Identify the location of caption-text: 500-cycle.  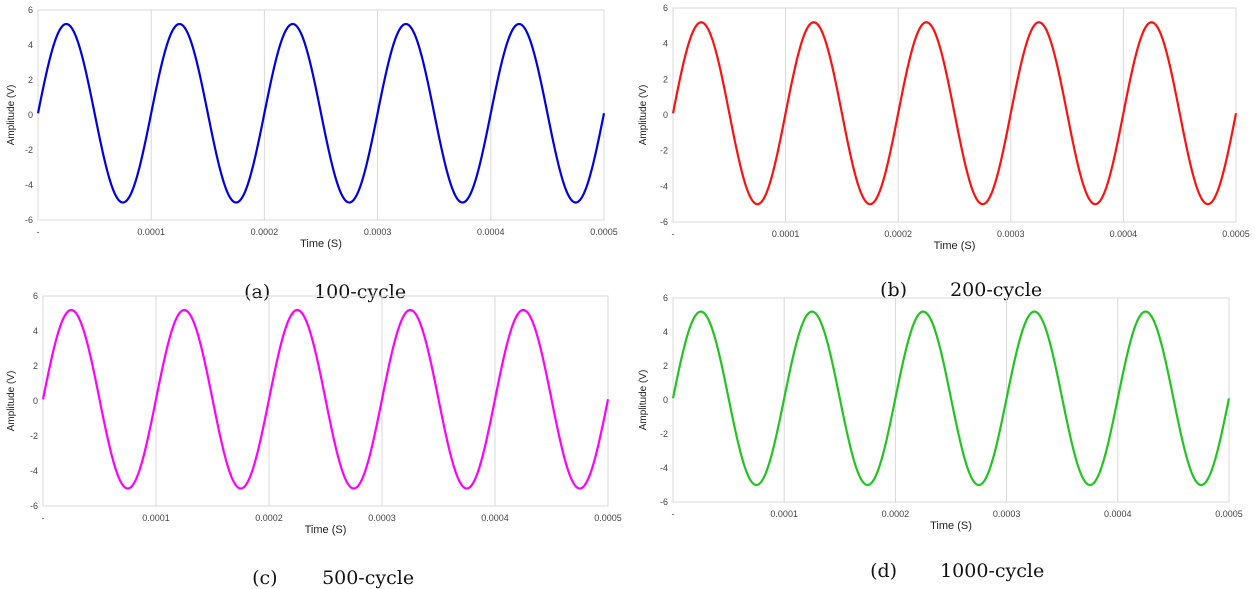
(368, 578).